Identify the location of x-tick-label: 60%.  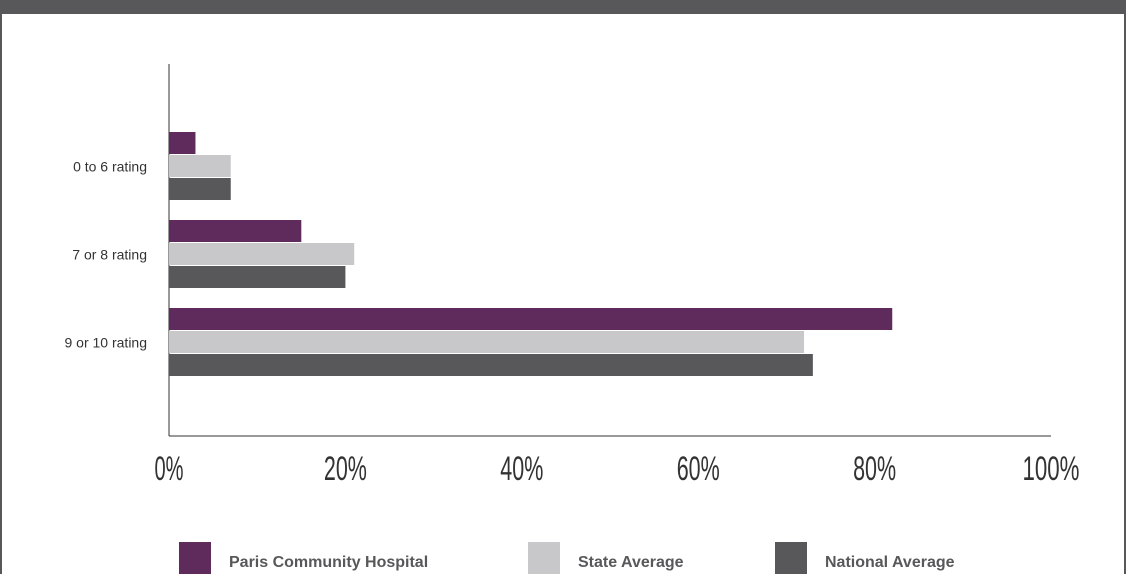
(698, 469).